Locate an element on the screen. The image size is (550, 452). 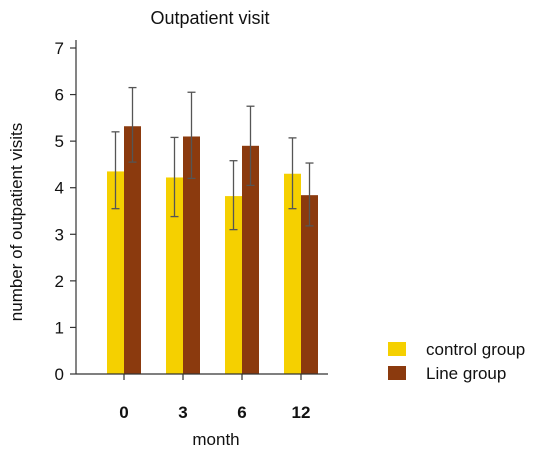
legend: control group Line group is located at coordinates (456, 361).